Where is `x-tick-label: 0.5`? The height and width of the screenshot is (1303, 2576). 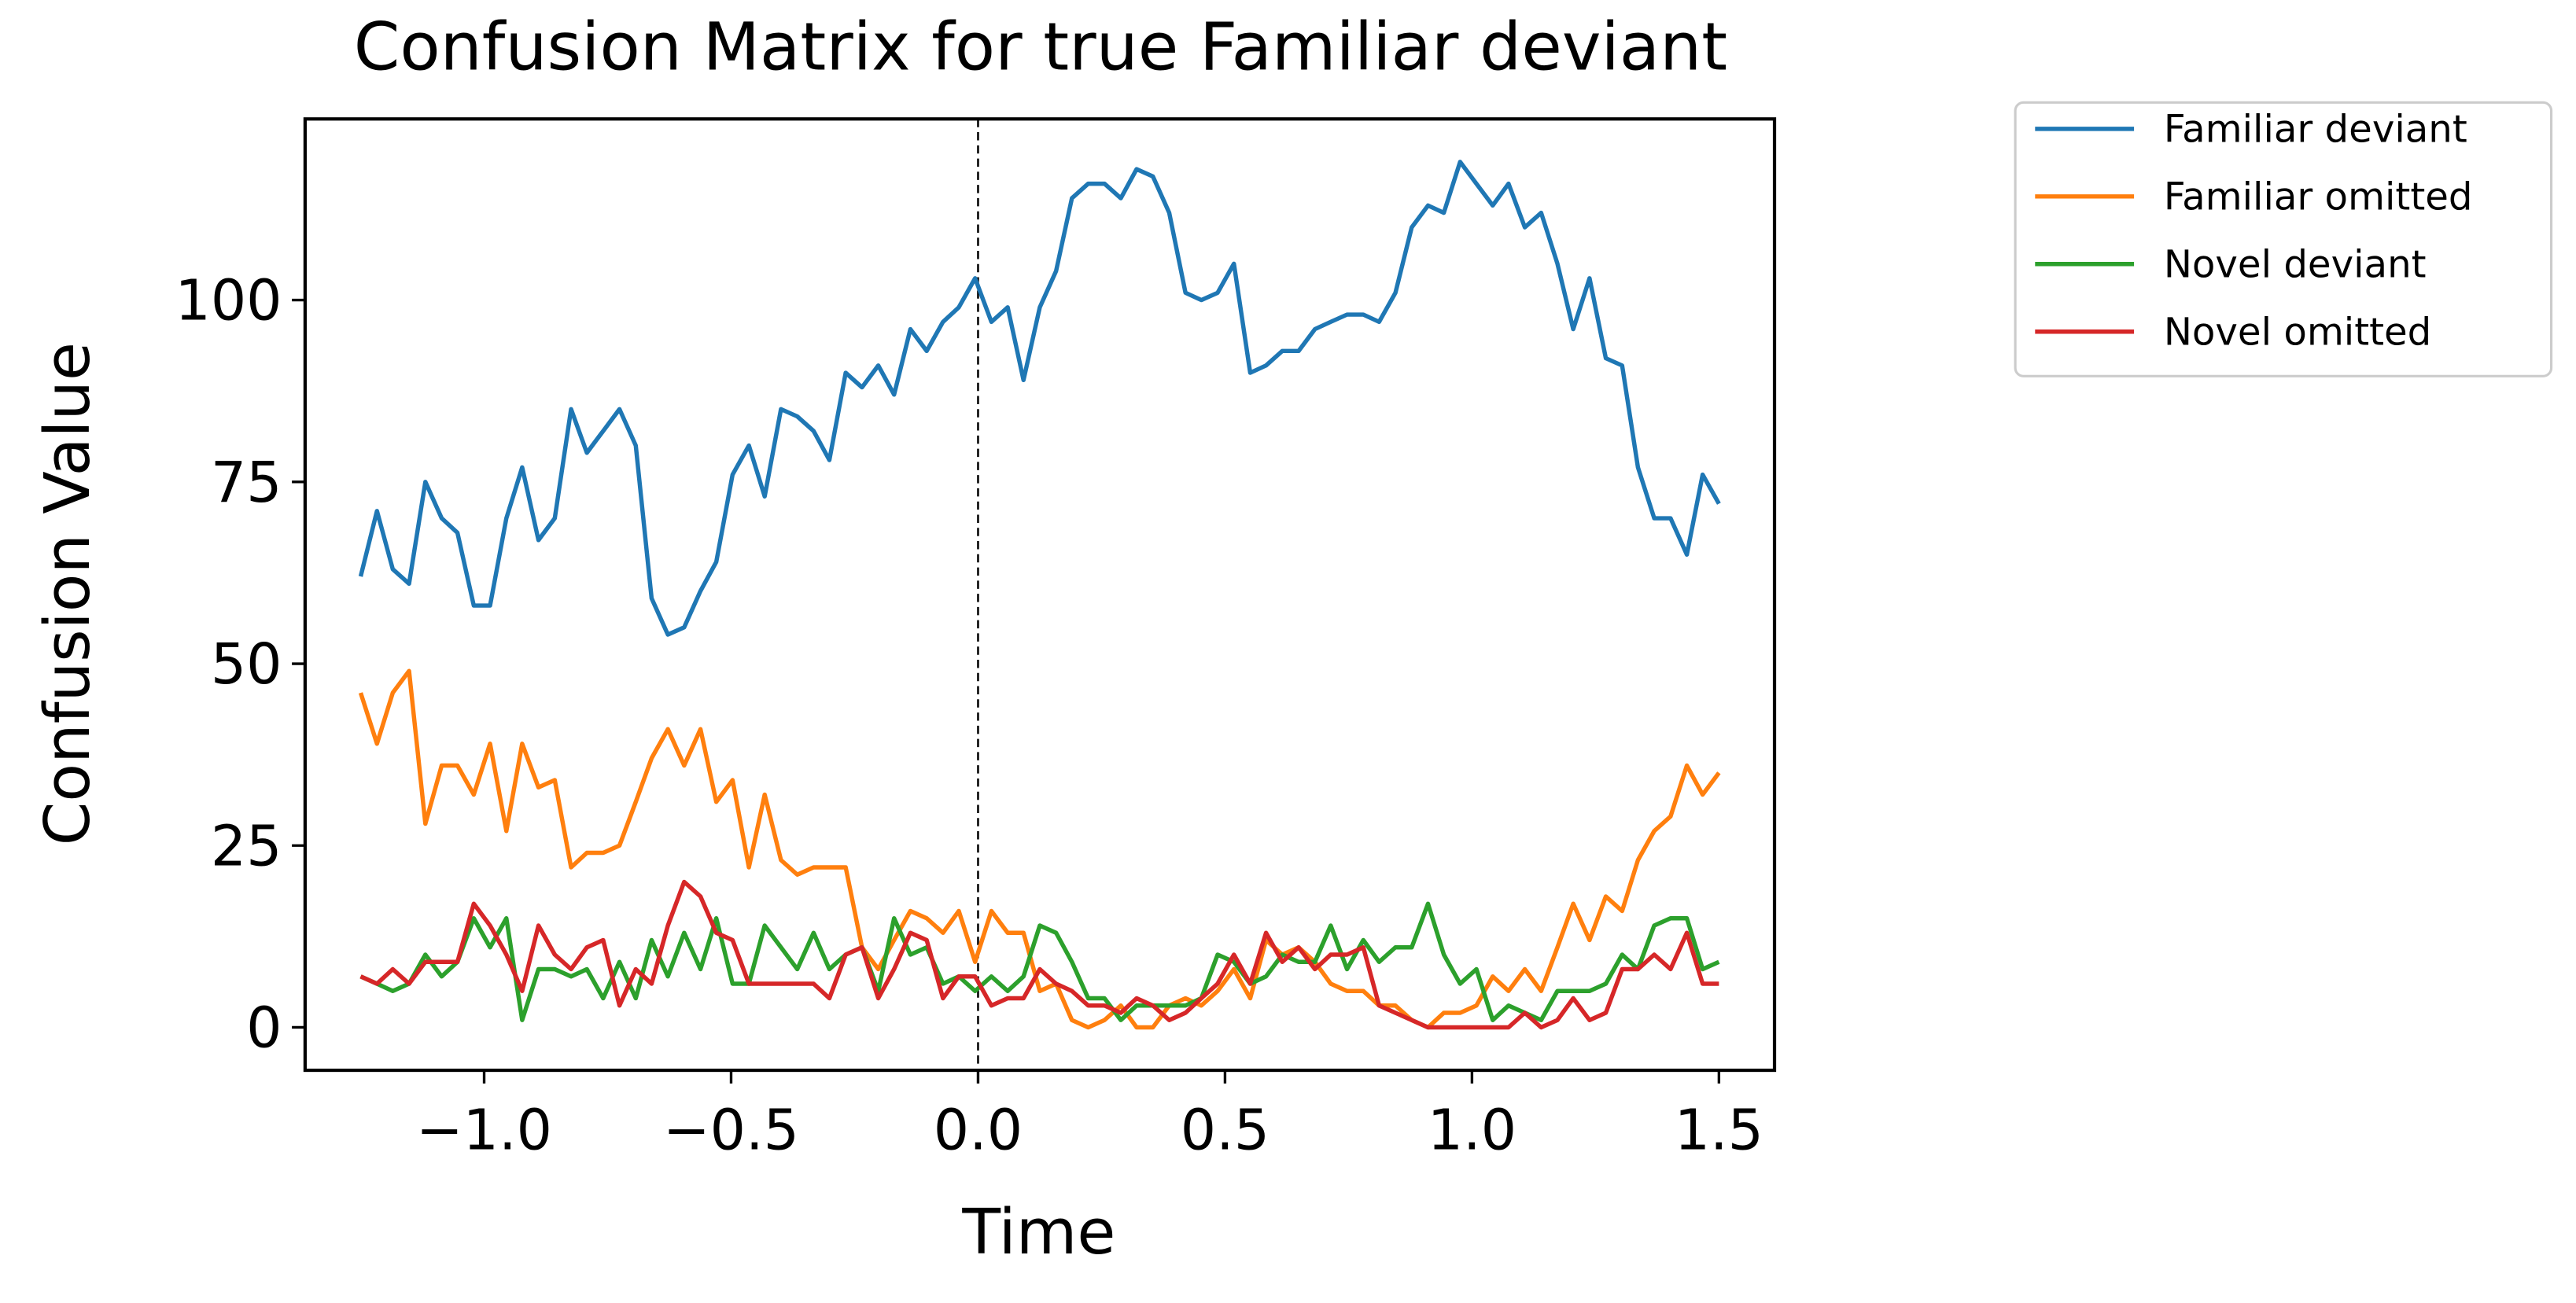
x-tick-label: 0.5 is located at coordinates (1225, 1130).